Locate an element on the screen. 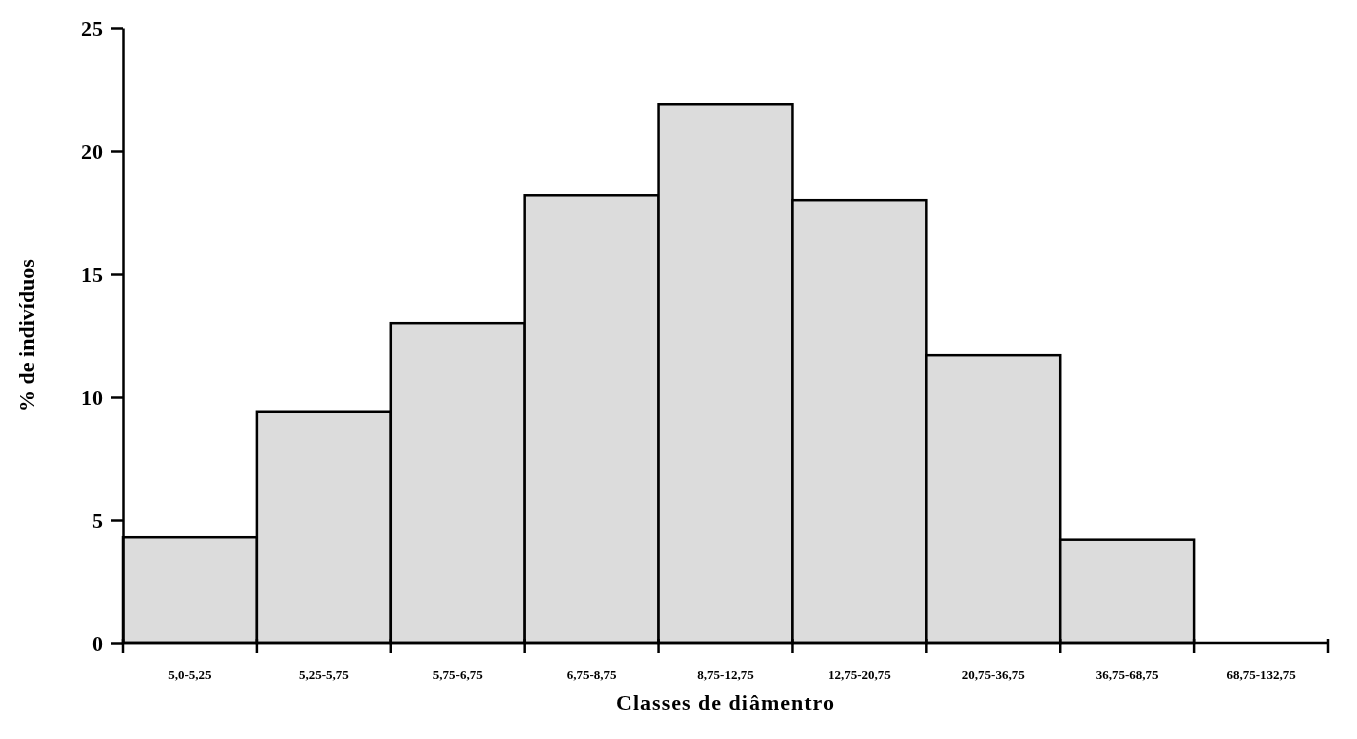 This screenshot has width=1357, height=739. y-tick-label: 15 is located at coordinates (92, 274).